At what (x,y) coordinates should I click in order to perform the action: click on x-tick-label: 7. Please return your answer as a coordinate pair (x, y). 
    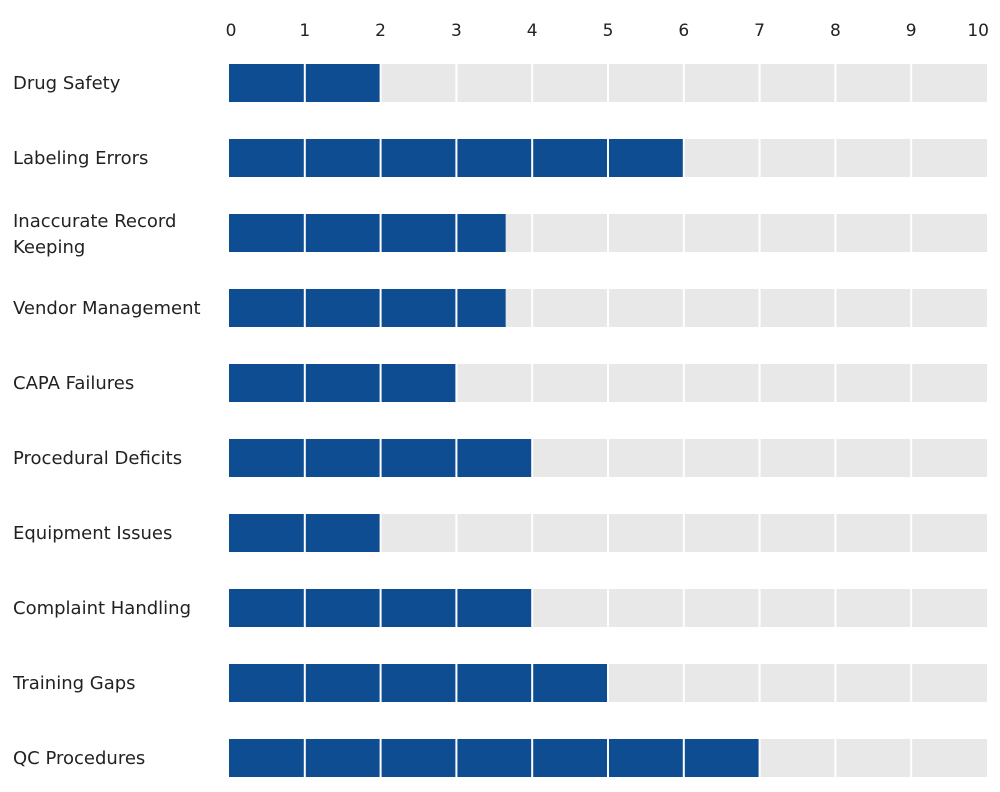
    Looking at the image, I should click on (759, 31).